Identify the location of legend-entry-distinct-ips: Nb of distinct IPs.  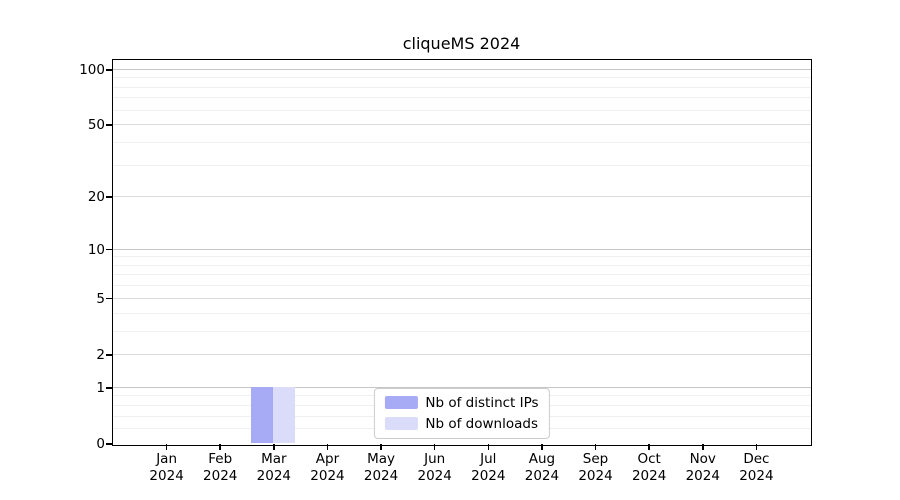
(461, 402).